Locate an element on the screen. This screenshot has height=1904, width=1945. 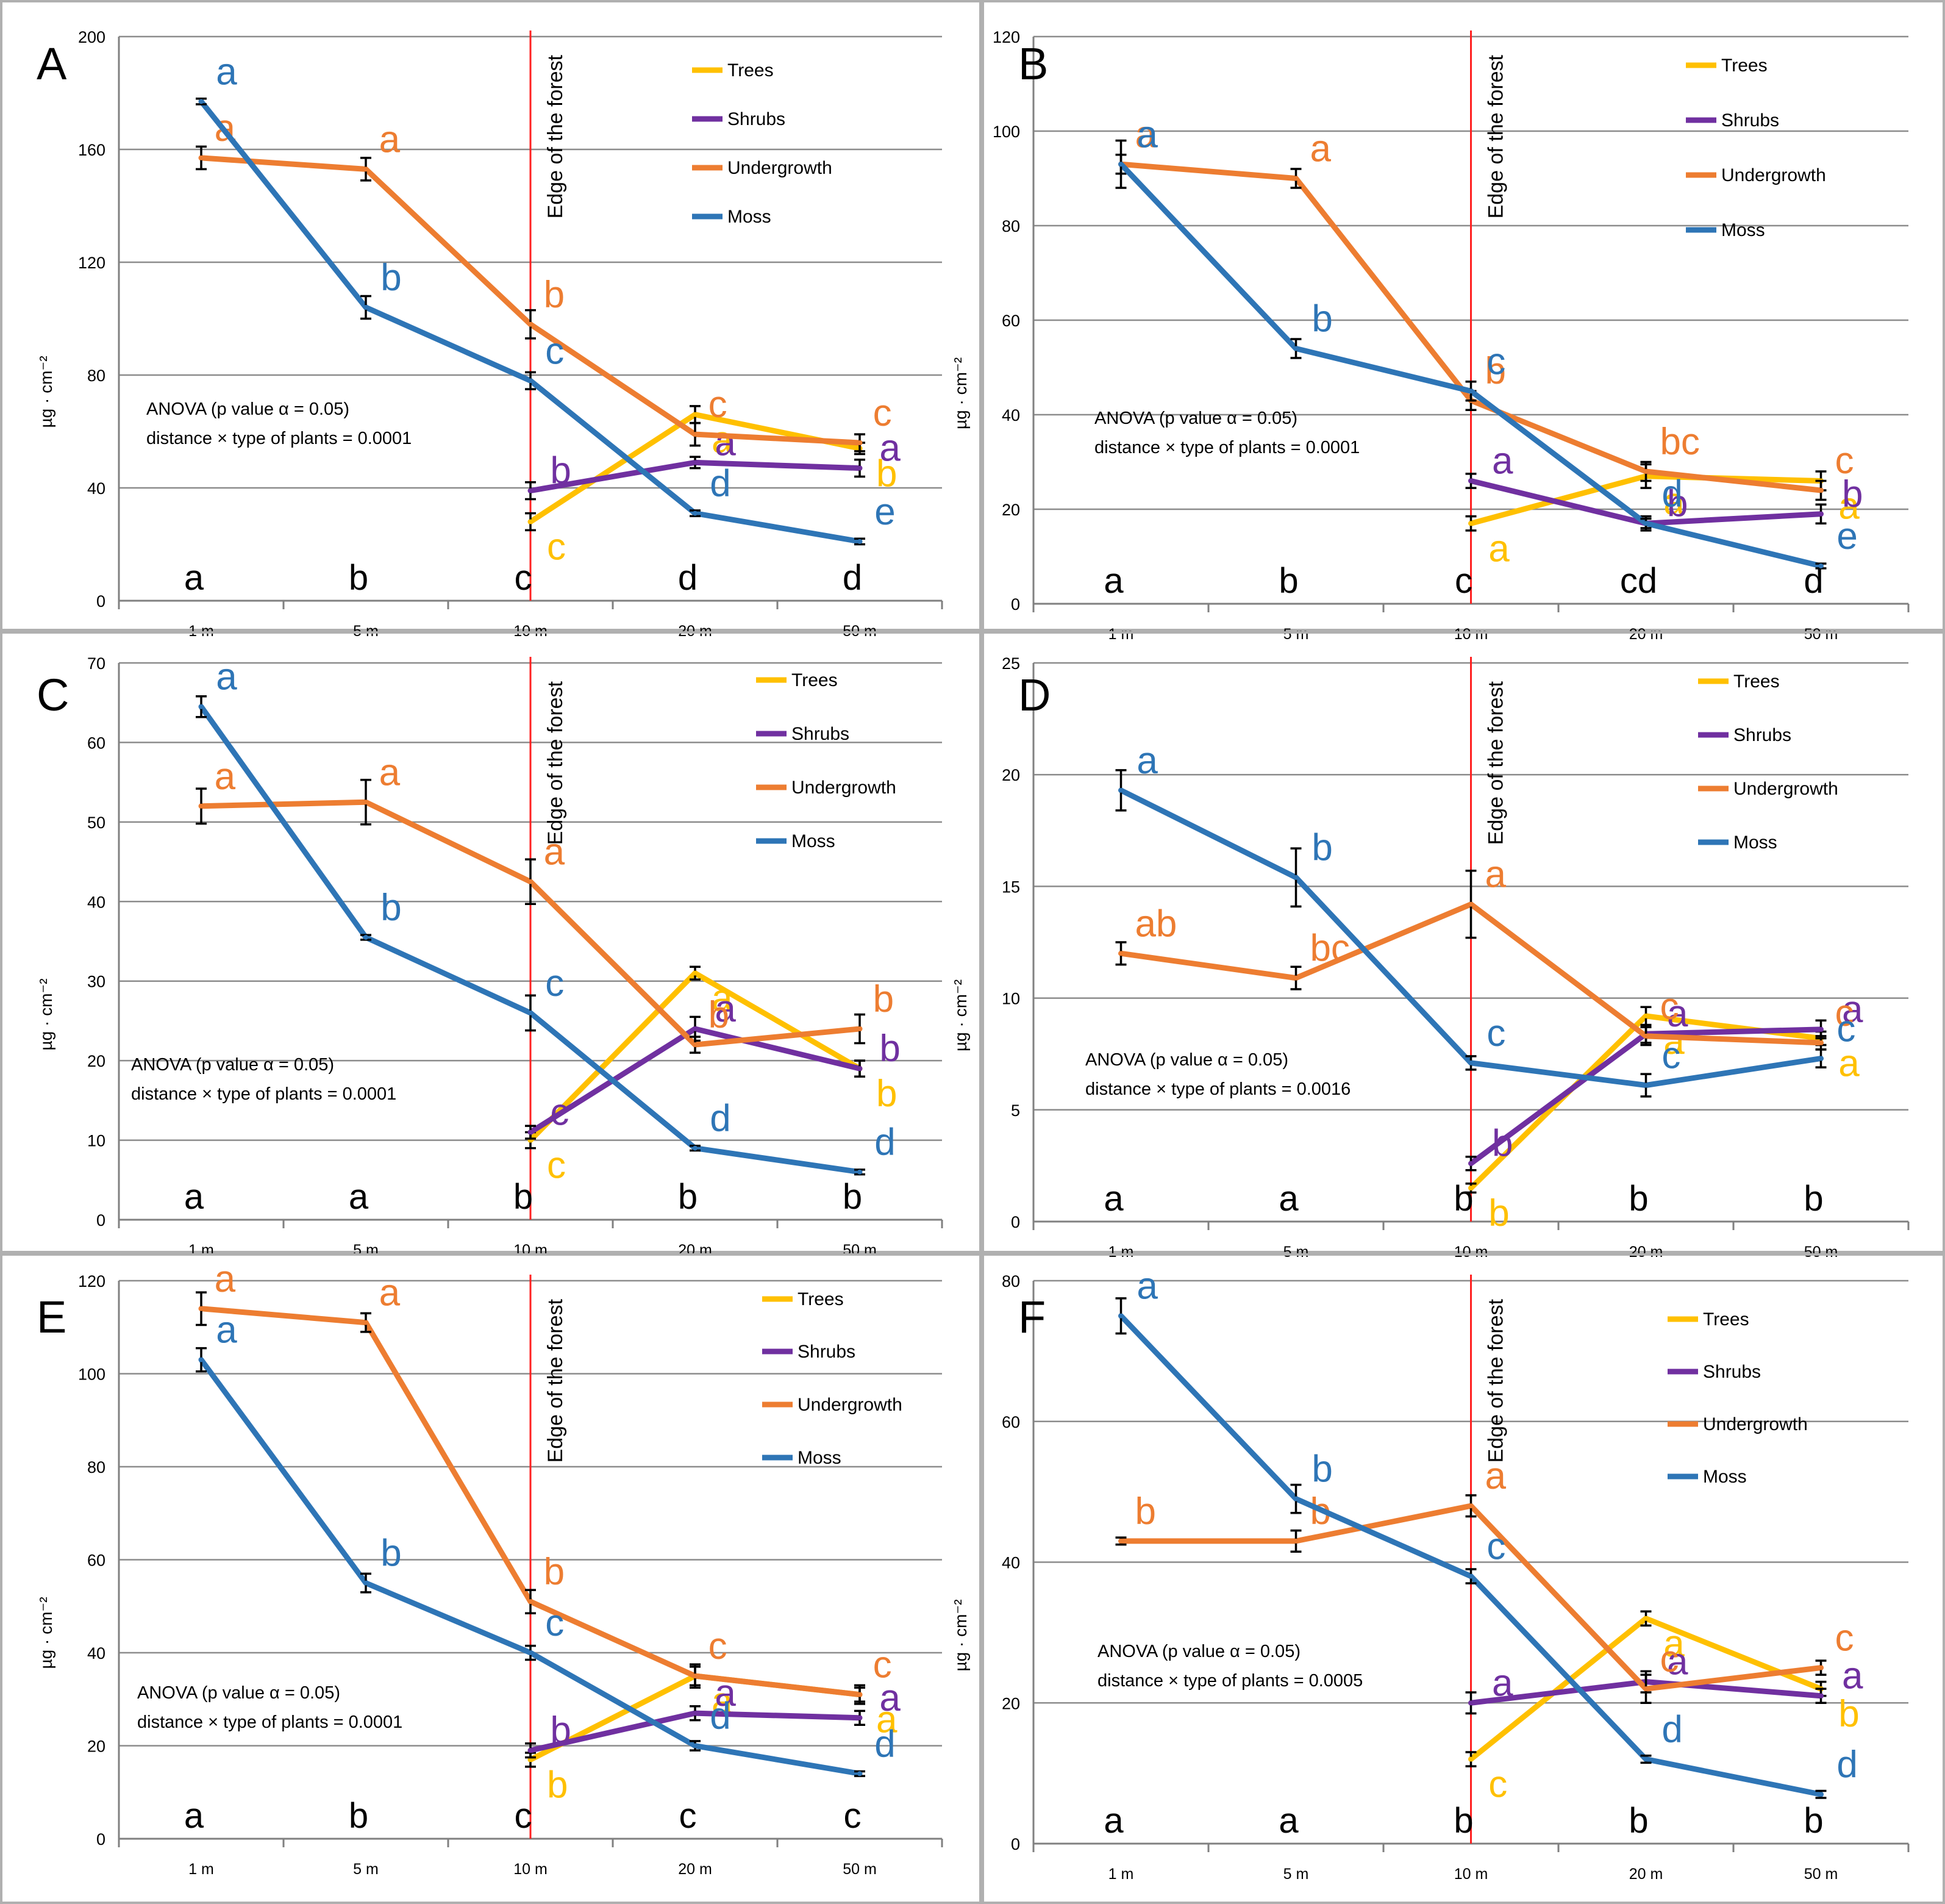
distance-letter: b is located at coordinates (358, 578).